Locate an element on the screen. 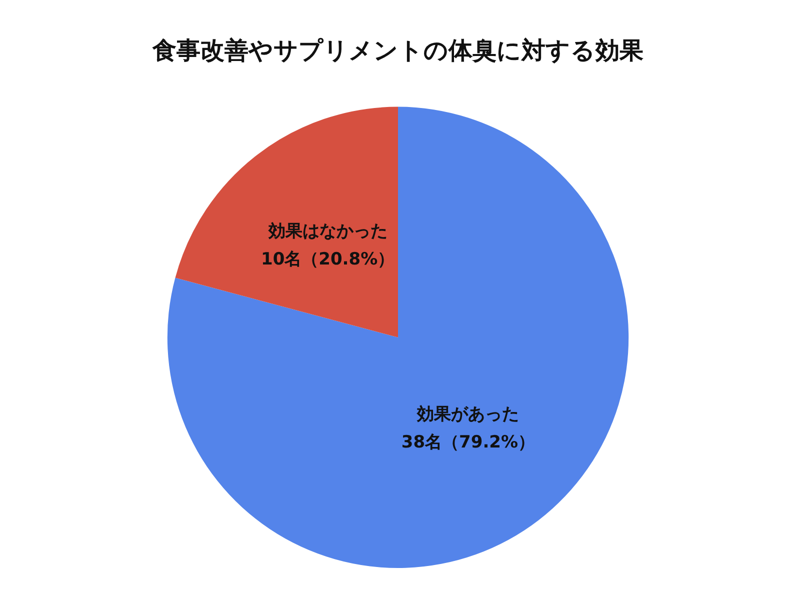 Image resolution: width=800 pixels, height=600 pixels. data-label: 38名（79.2%） is located at coordinates (468, 442).